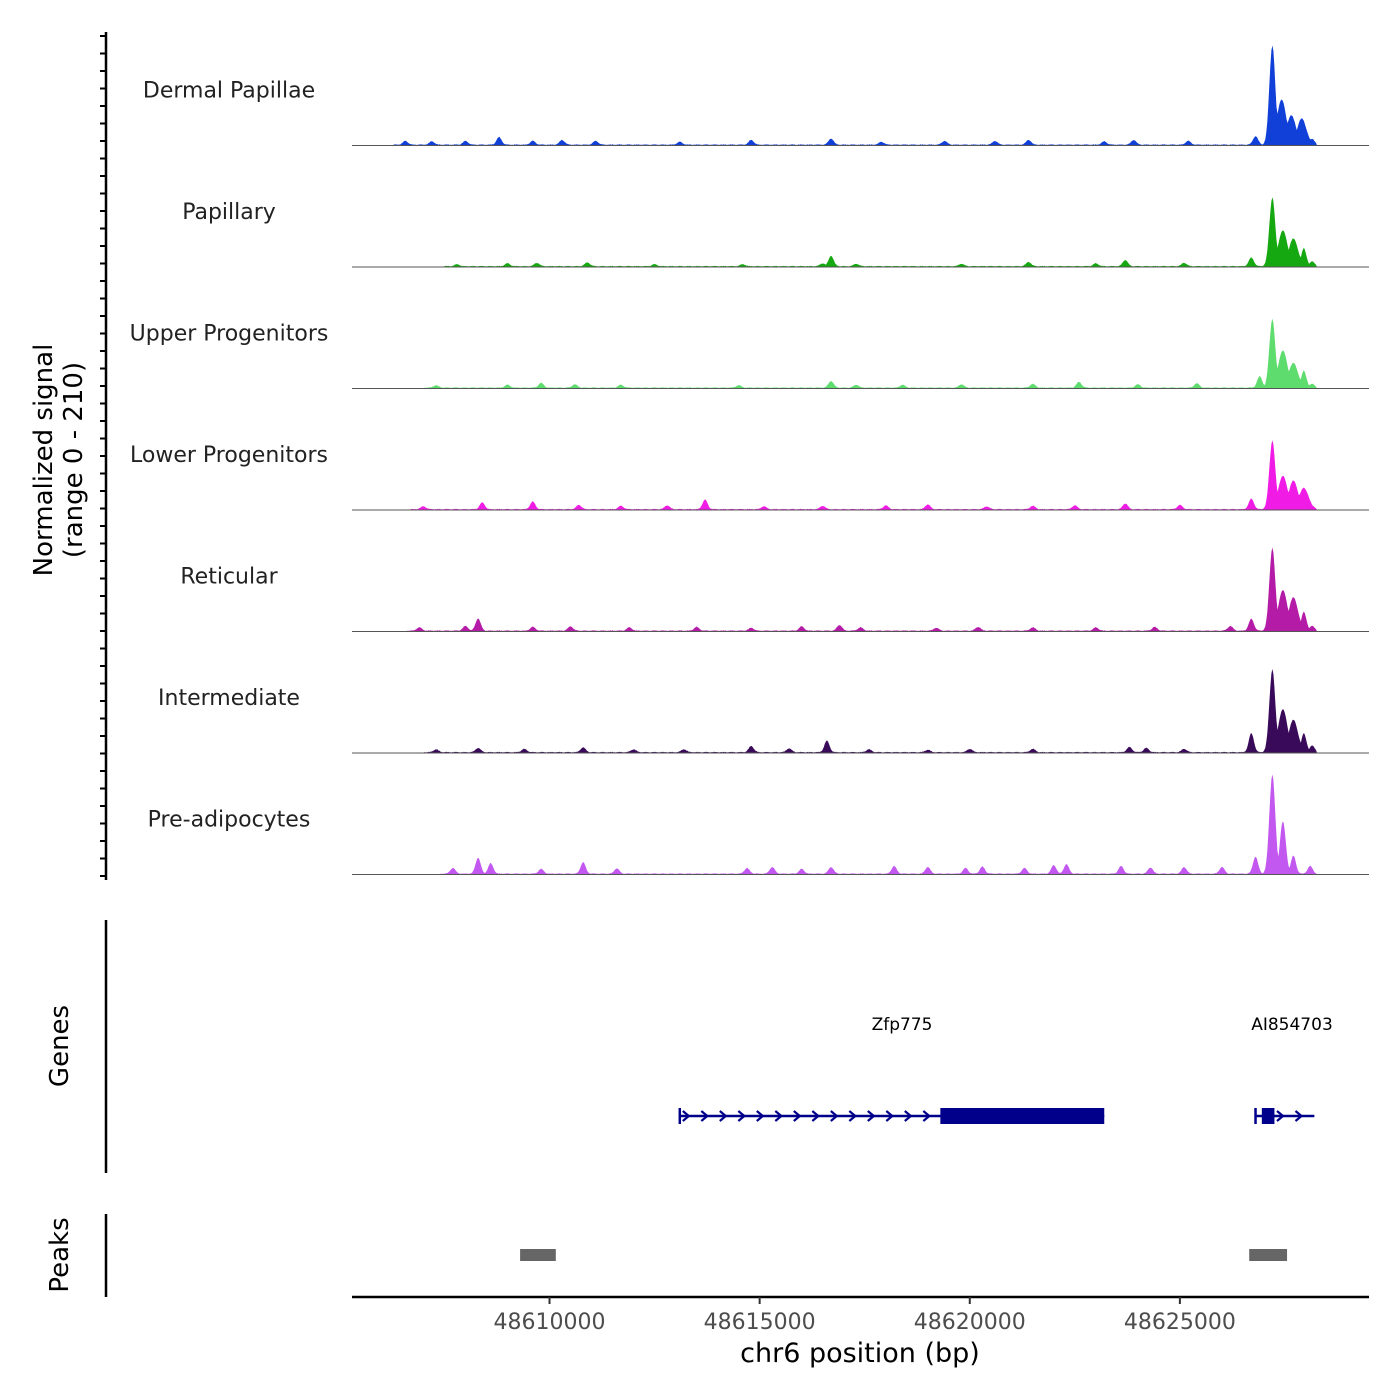 The height and width of the screenshot is (1400, 1400). Describe the element at coordinates (229, 212) in the screenshot. I see `track-label: Papillary` at that location.